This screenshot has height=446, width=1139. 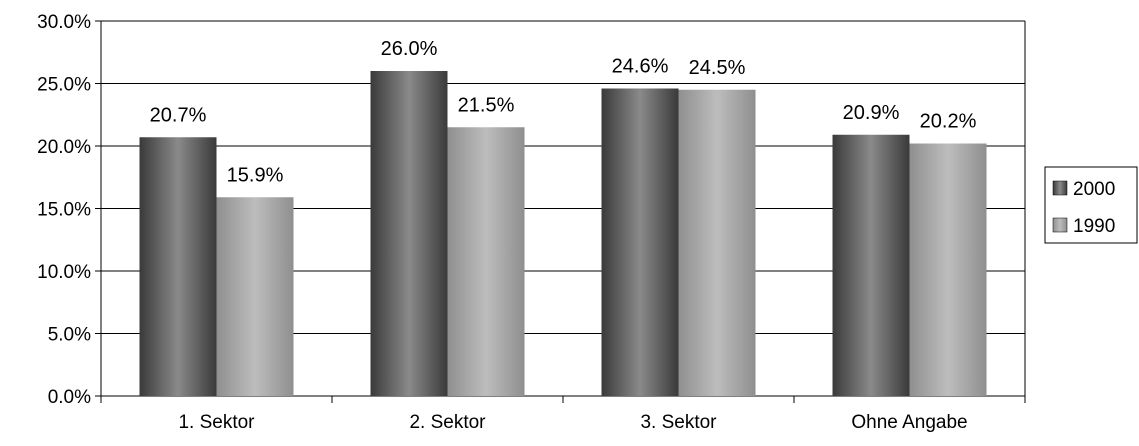 What do you see at coordinates (447, 422) in the screenshot?
I see `x-tick-label: 2. Sektor` at bounding box center [447, 422].